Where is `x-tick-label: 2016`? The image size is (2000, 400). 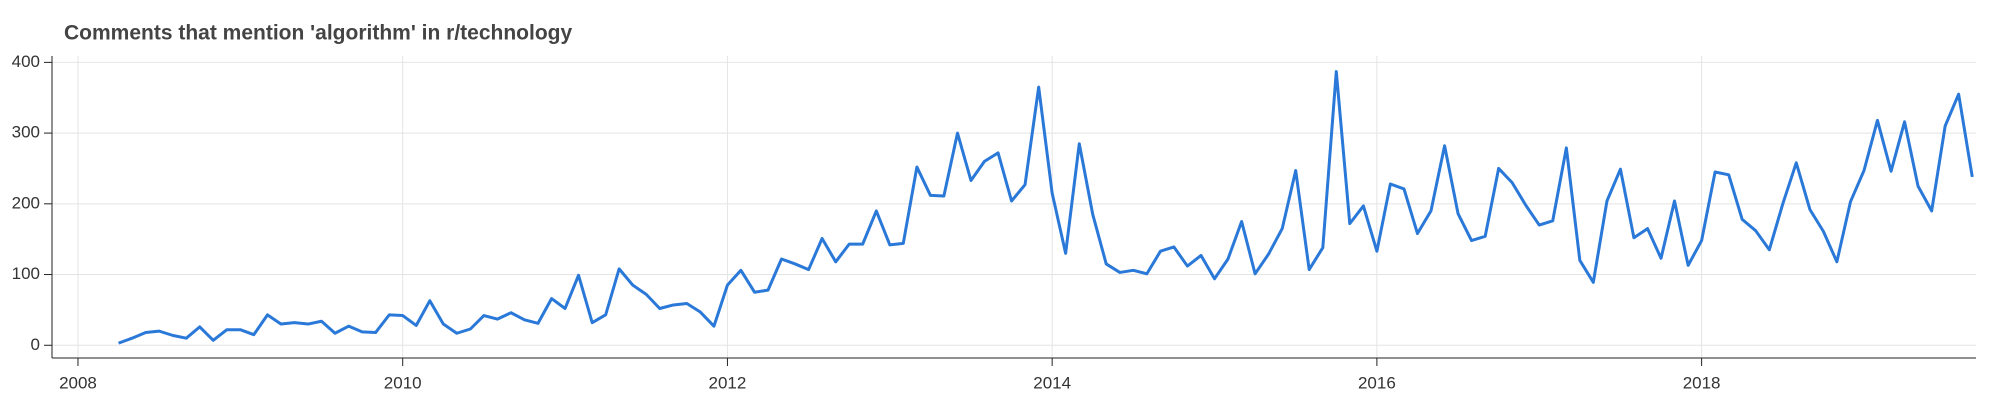
x-tick-label: 2016 is located at coordinates (1377, 382).